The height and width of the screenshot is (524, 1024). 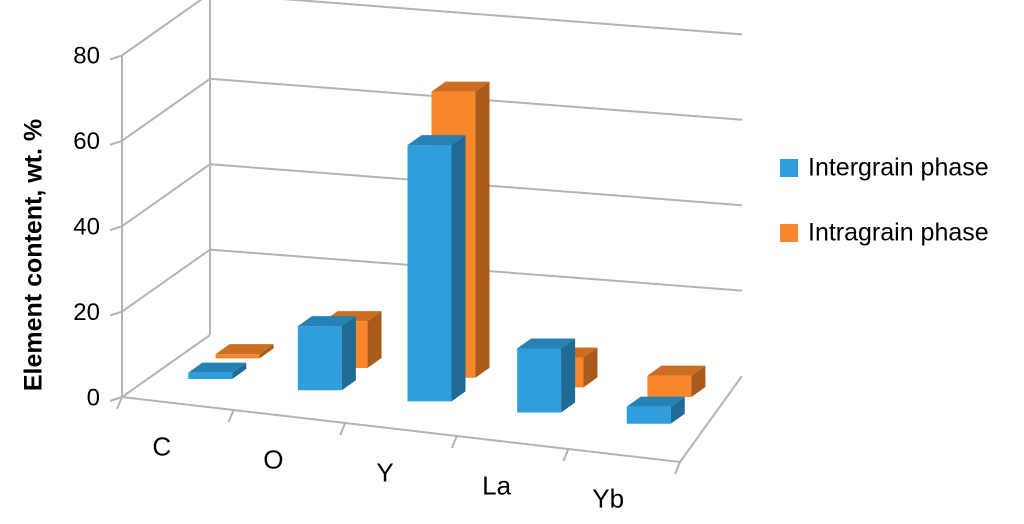 What do you see at coordinates (86, 56) in the screenshot?
I see `y-tick-label: 80` at bounding box center [86, 56].